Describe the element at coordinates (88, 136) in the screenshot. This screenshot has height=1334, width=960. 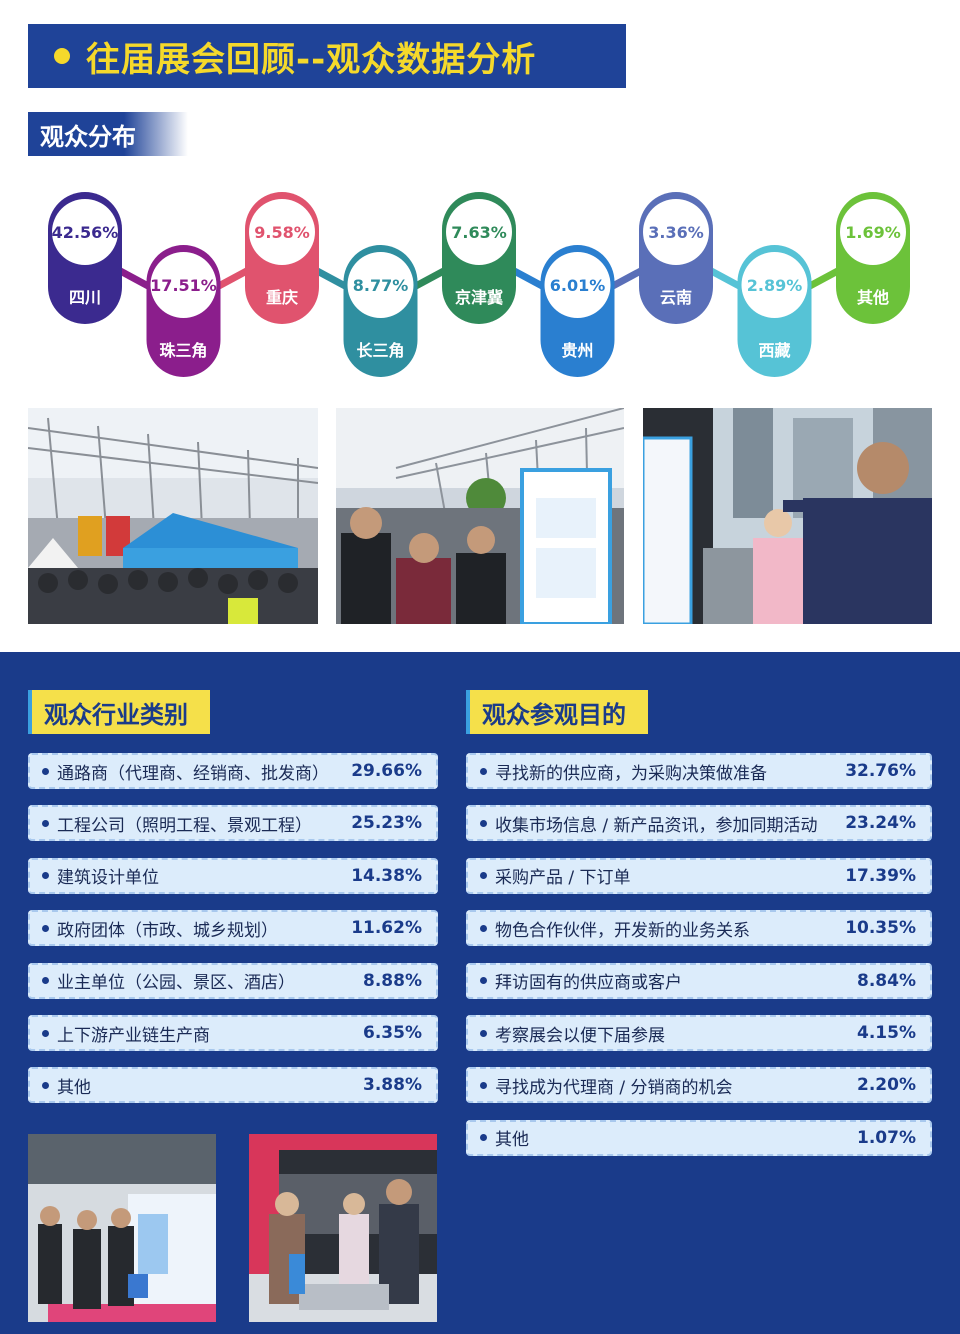
I see `distribution-heading-text: 观众分布` at that location.